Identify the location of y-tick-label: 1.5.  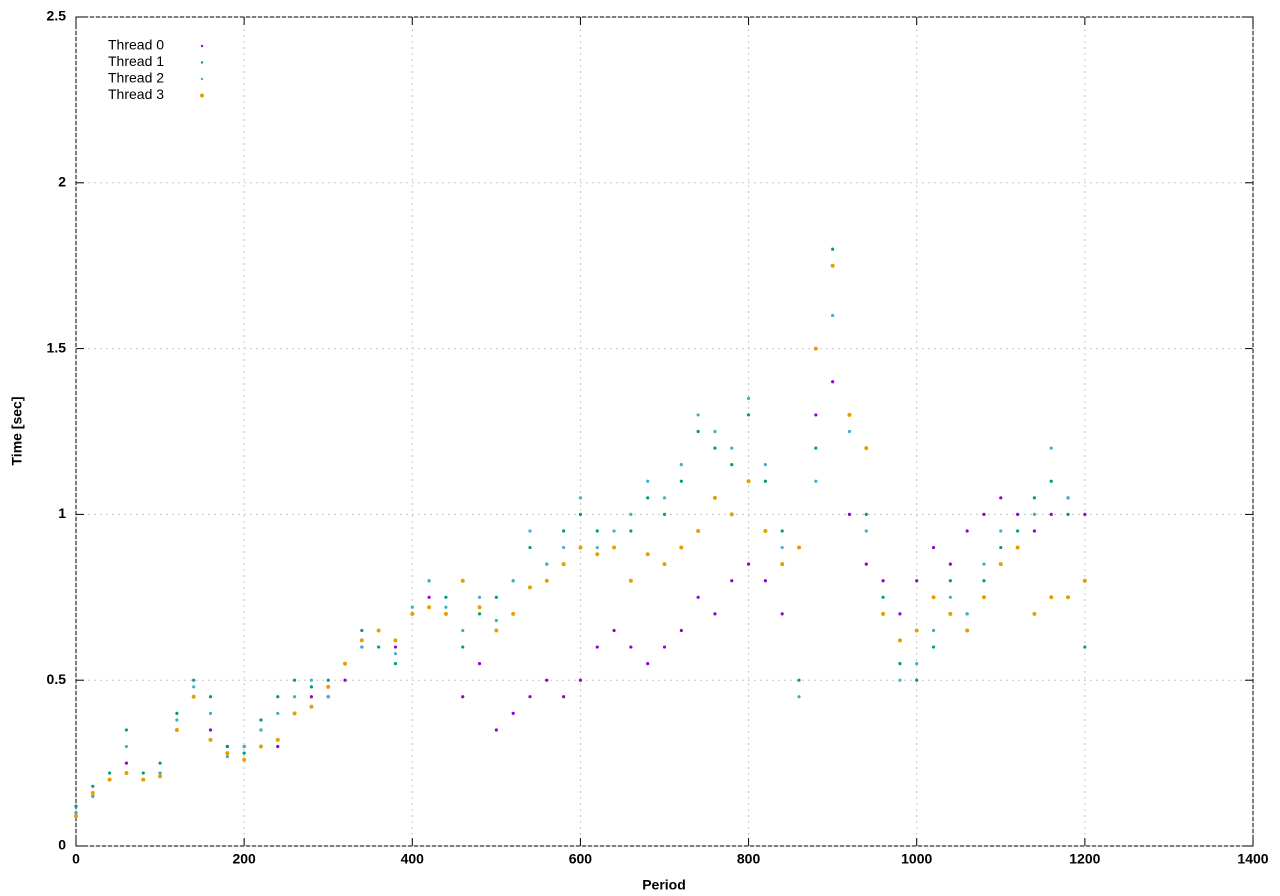
(57, 347).